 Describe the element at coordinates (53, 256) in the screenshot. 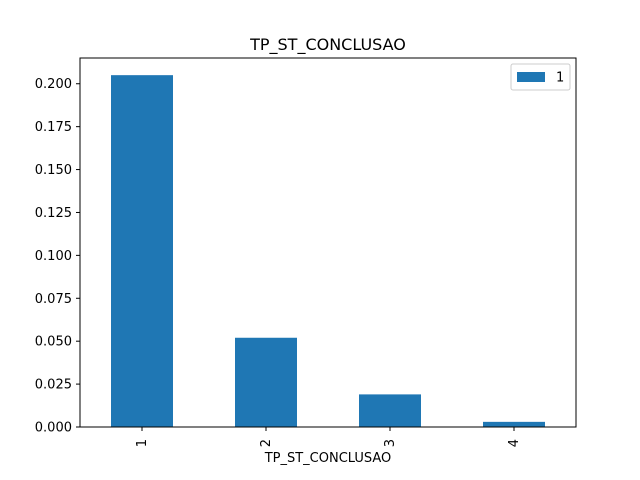

I see `y-tick-label-4: 0.100` at that location.